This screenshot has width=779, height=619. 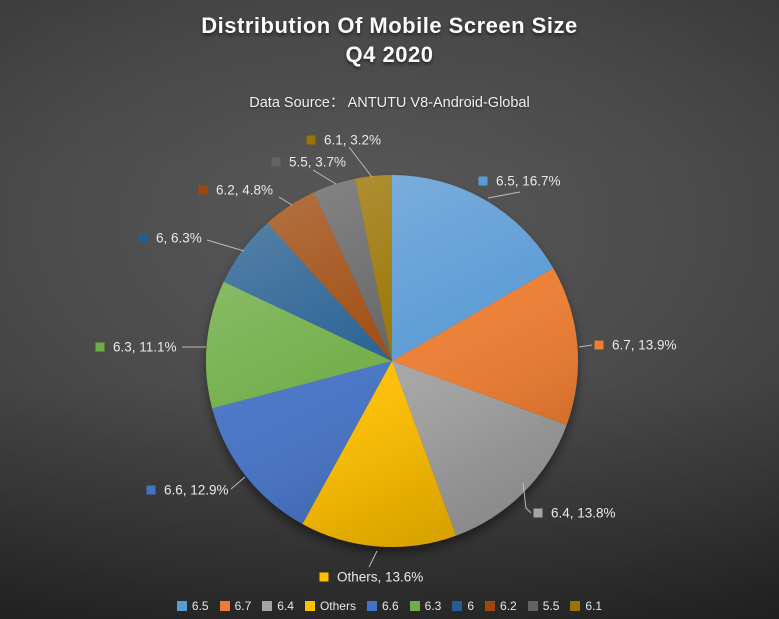 I want to click on legend-item-6.7: 6.7, so click(x=235, y=606).